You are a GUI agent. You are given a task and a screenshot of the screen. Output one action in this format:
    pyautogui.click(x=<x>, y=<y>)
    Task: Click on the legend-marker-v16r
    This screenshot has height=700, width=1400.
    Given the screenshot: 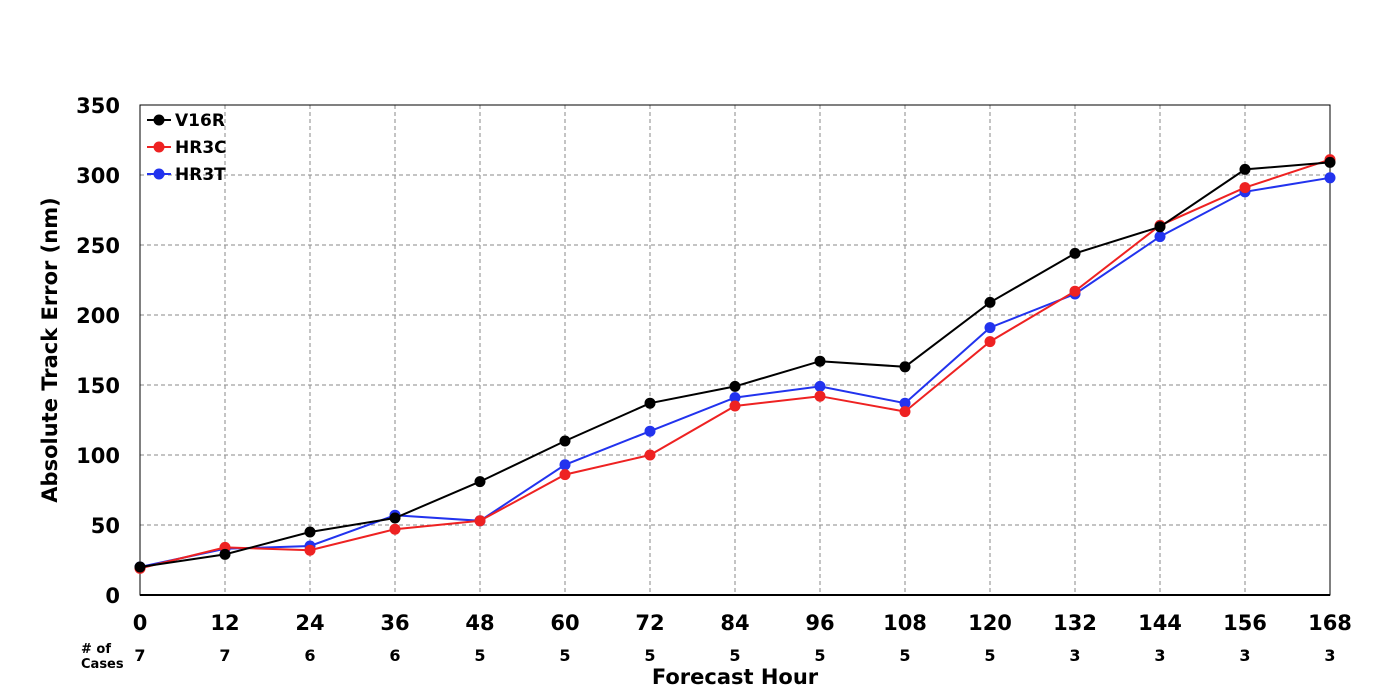 What is the action you would take?
    pyautogui.click(x=159, y=120)
    